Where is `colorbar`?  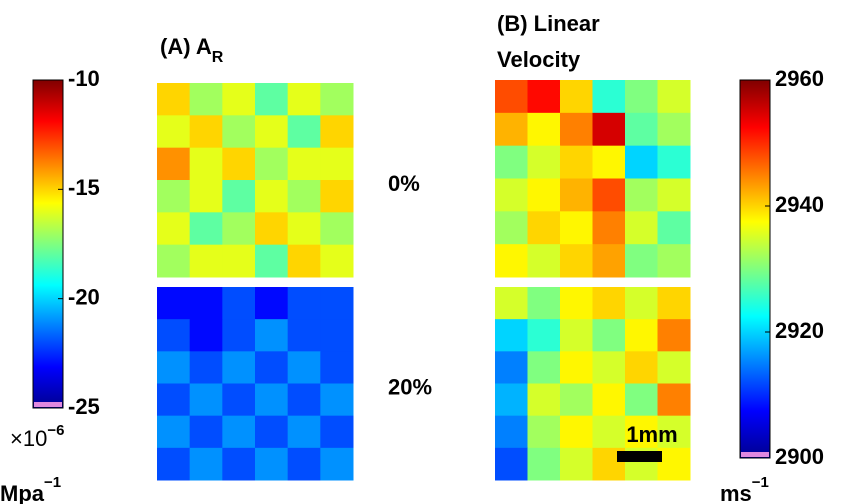 colorbar is located at coordinates (48, 244).